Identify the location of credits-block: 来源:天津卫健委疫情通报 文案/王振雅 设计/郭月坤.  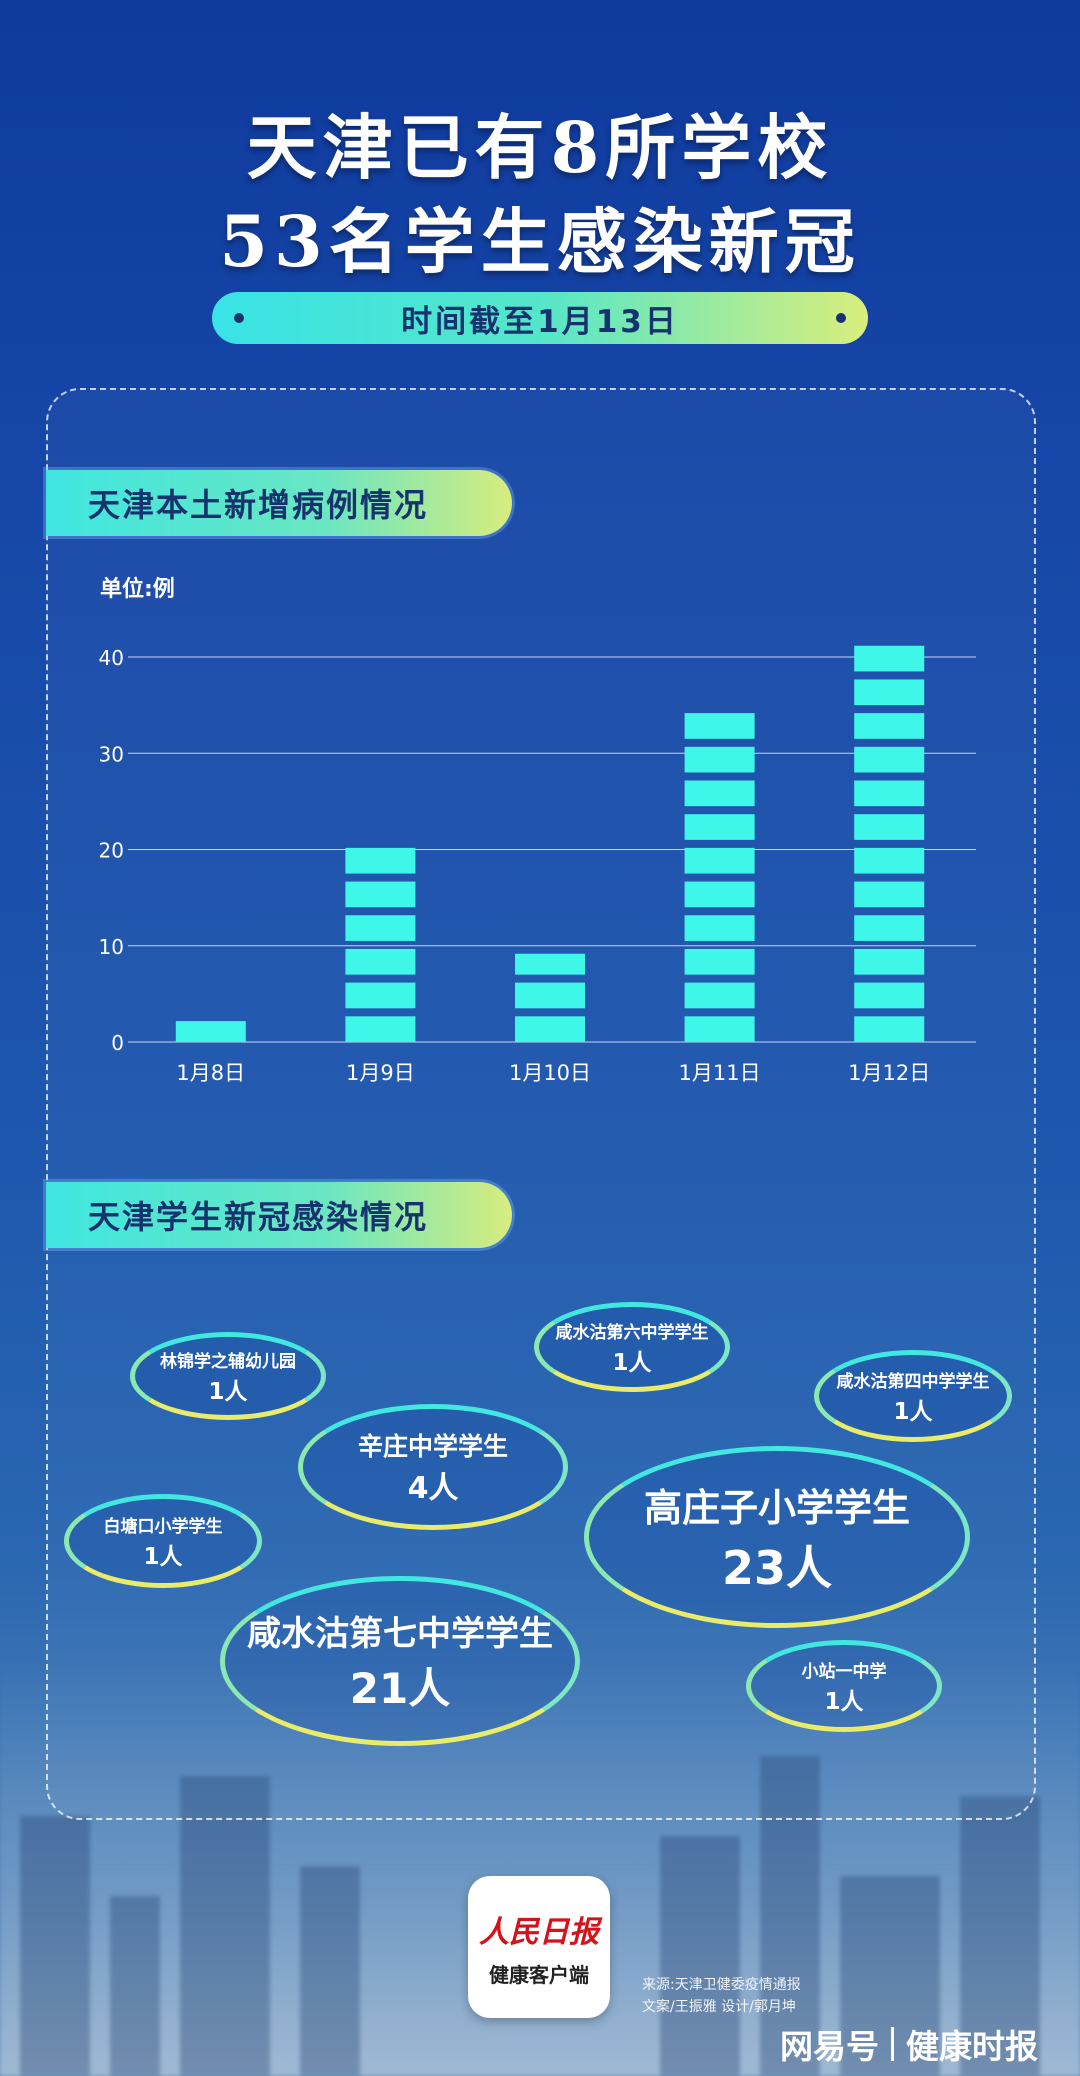
(721, 1996).